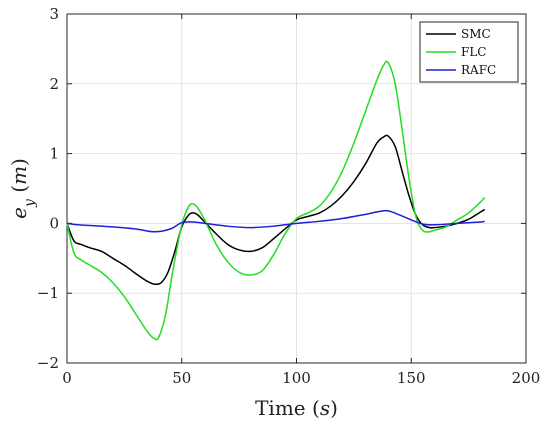 This screenshot has height=429, width=550. What do you see at coordinates (325, 408) in the screenshot?
I see `x-axis-label-unit: s` at bounding box center [325, 408].